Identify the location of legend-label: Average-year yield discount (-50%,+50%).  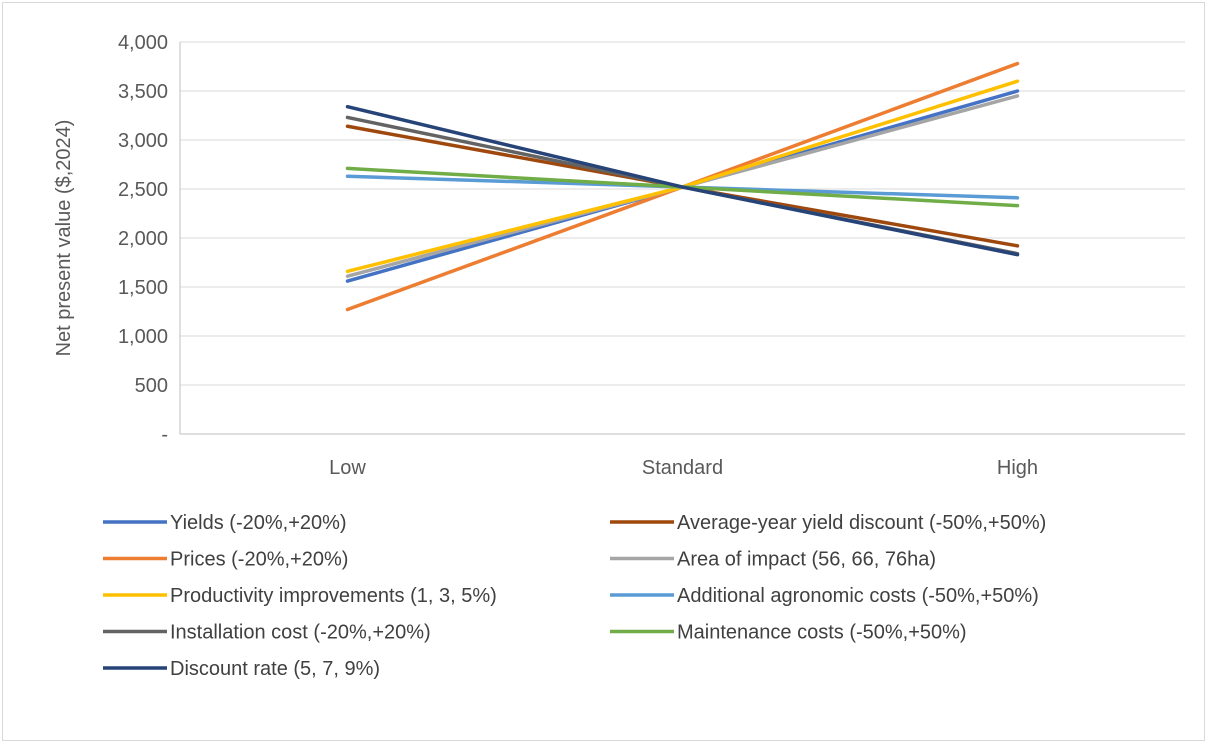
(861, 523).